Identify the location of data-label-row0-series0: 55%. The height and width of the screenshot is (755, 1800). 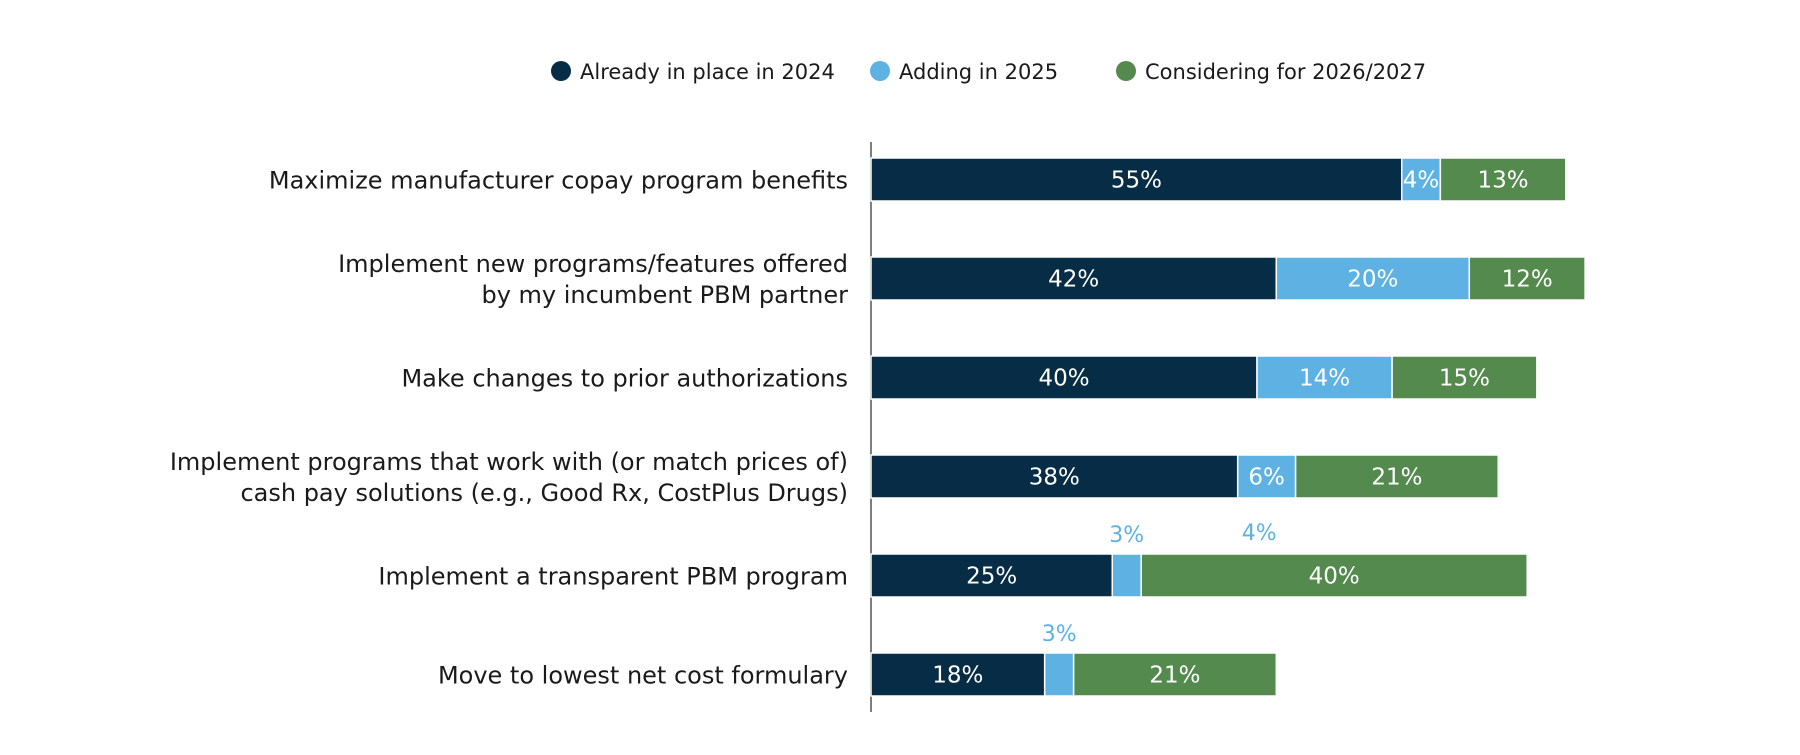
(1136, 181).